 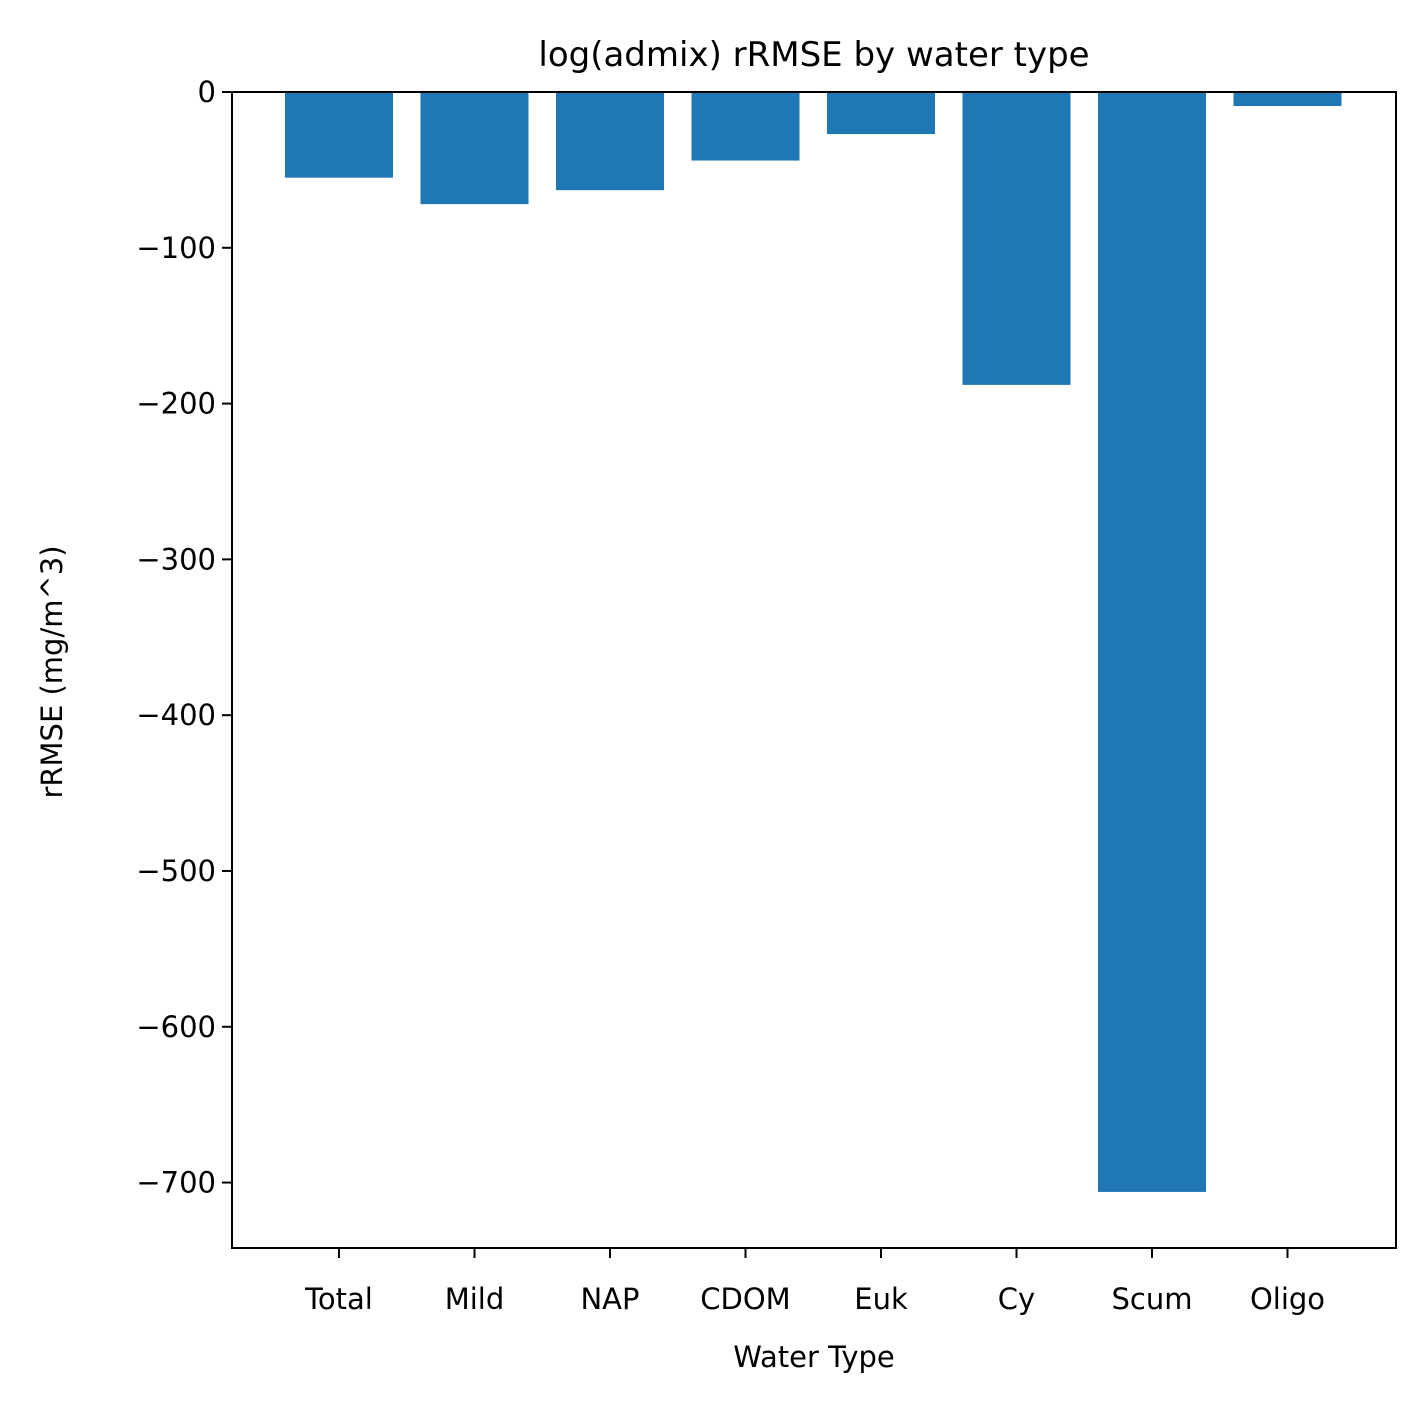 I want to click on bar-total, so click(x=339, y=135).